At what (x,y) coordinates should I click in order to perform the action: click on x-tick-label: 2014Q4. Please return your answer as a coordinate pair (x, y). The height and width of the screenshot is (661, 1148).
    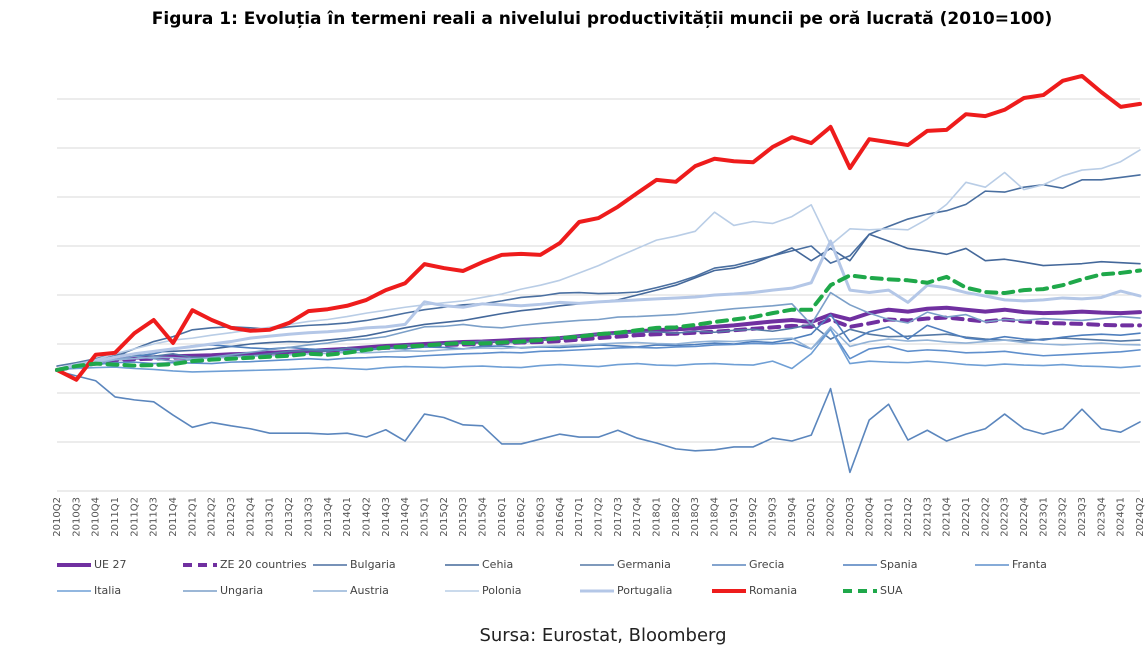
    Looking at the image, I should click on (405, 517).